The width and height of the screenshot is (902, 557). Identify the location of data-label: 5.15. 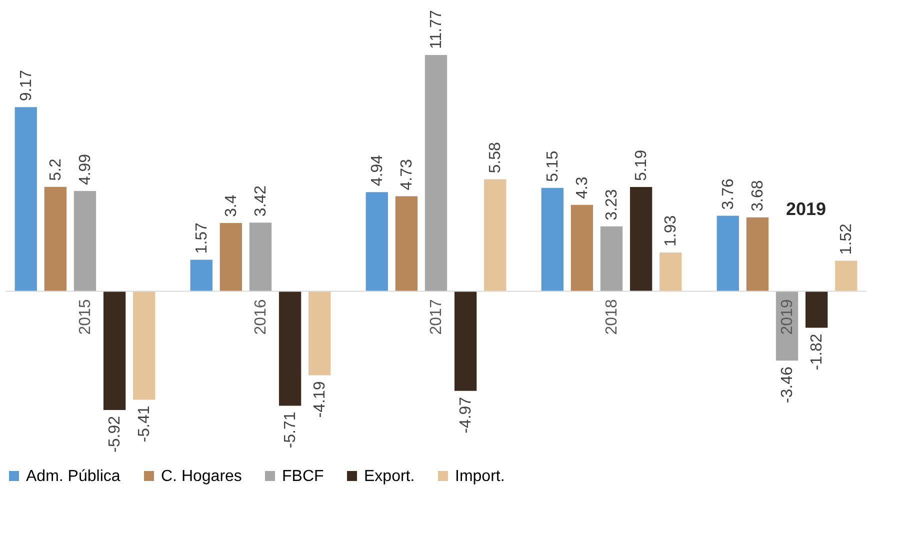
(553, 166).